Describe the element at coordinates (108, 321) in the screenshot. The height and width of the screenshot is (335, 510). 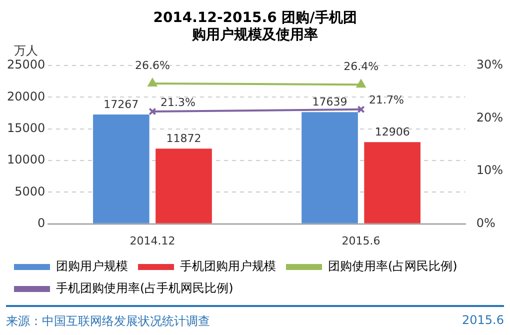
I see `source-note: 来源：中国互联网络发展状况统计调查` at that location.